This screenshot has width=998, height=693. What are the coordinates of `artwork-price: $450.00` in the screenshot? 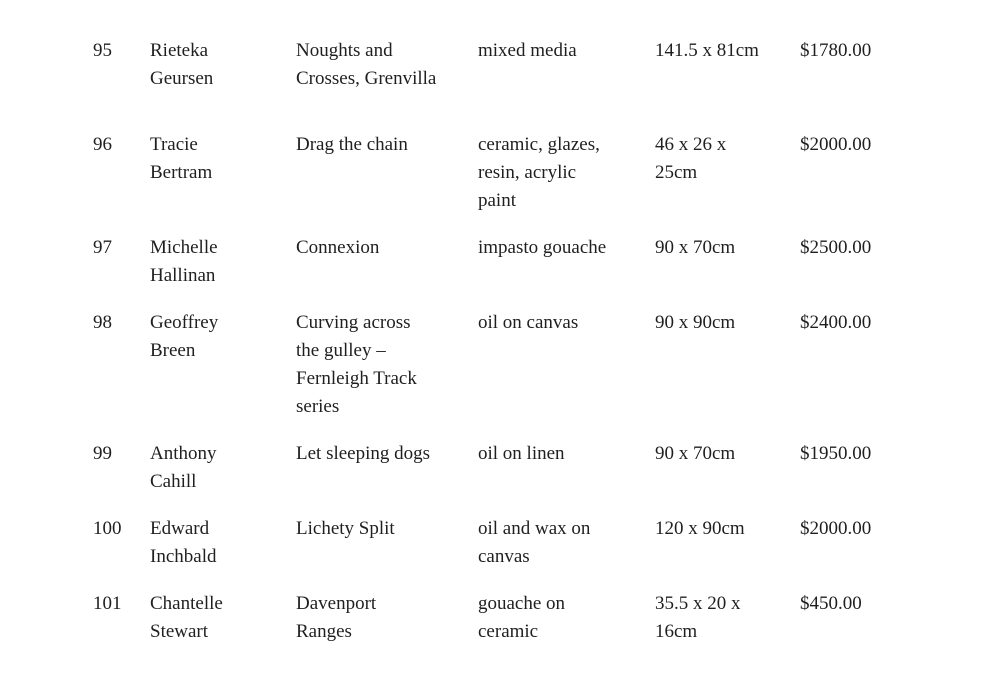 It's located at (831, 603).